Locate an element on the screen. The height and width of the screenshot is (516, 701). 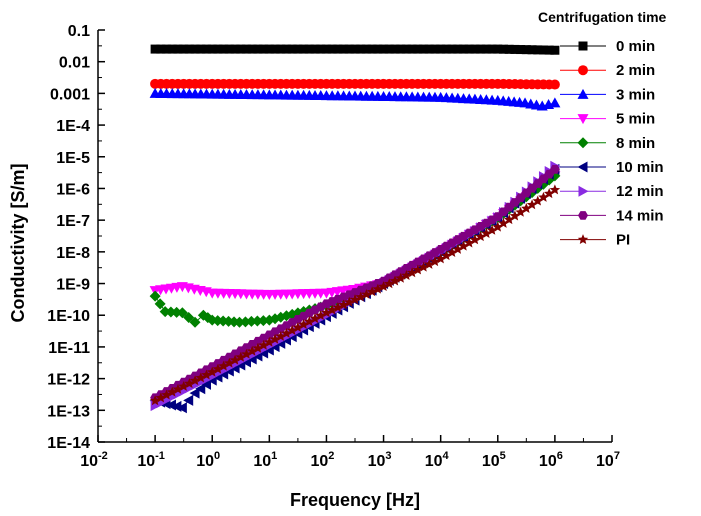
series-2-min is located at coordinates (355, 84).